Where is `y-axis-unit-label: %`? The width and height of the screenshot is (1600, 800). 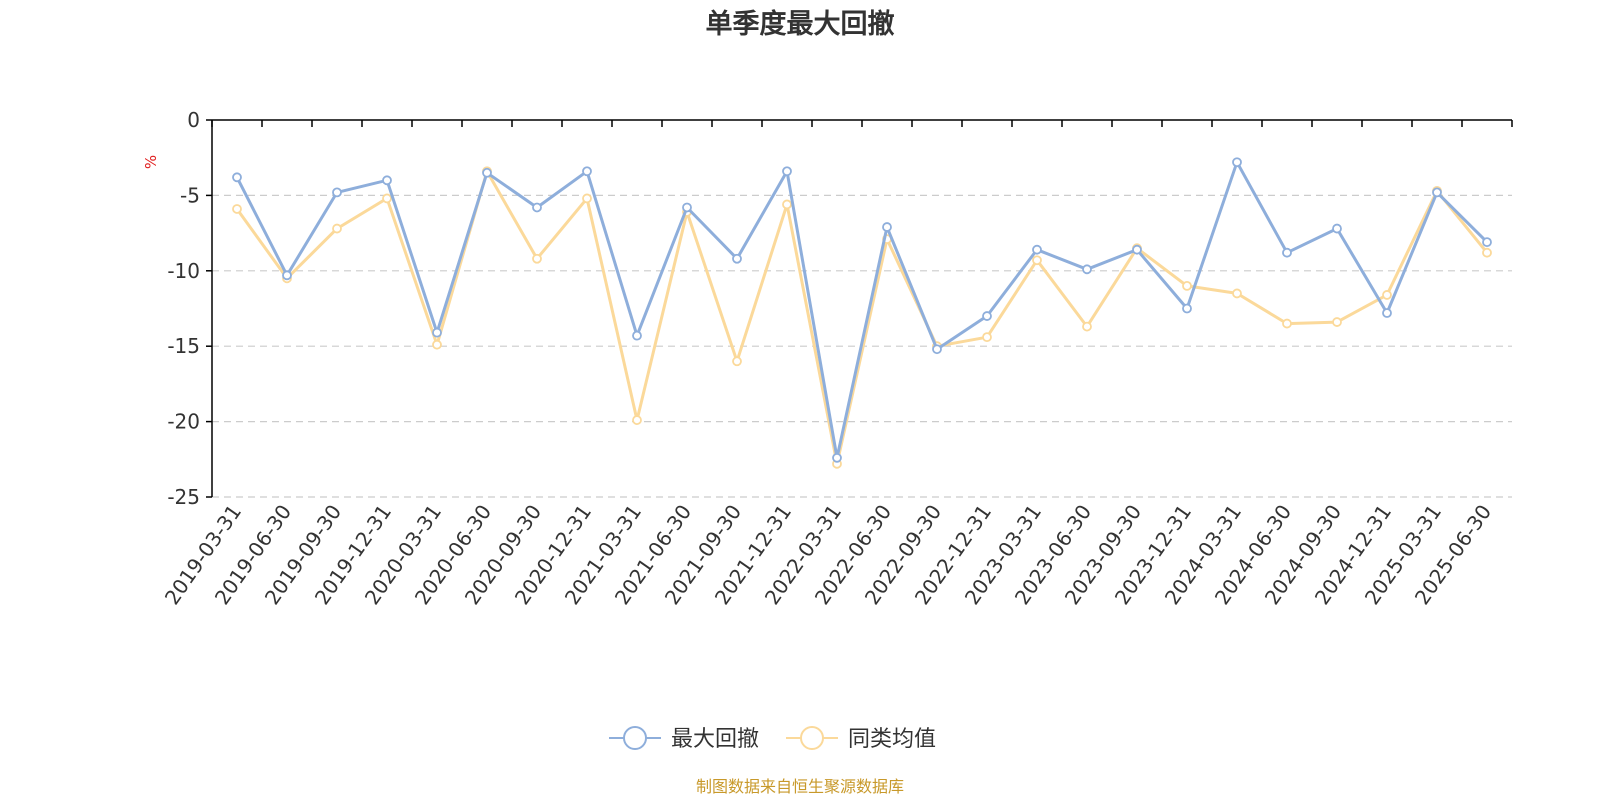 y-axis-unit-label: % is located at coordinates (151, 162).